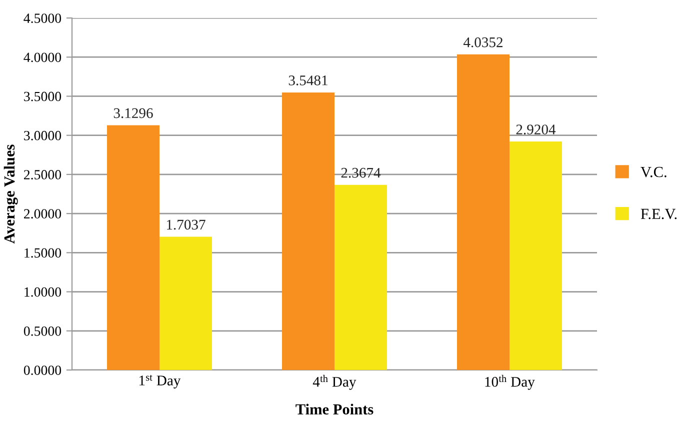 The height and width of the screenshot is (425, 682). Describe the element at coordinates (335, 409) in the screenshot. I see `x-axis-title: Time Points` at that location.